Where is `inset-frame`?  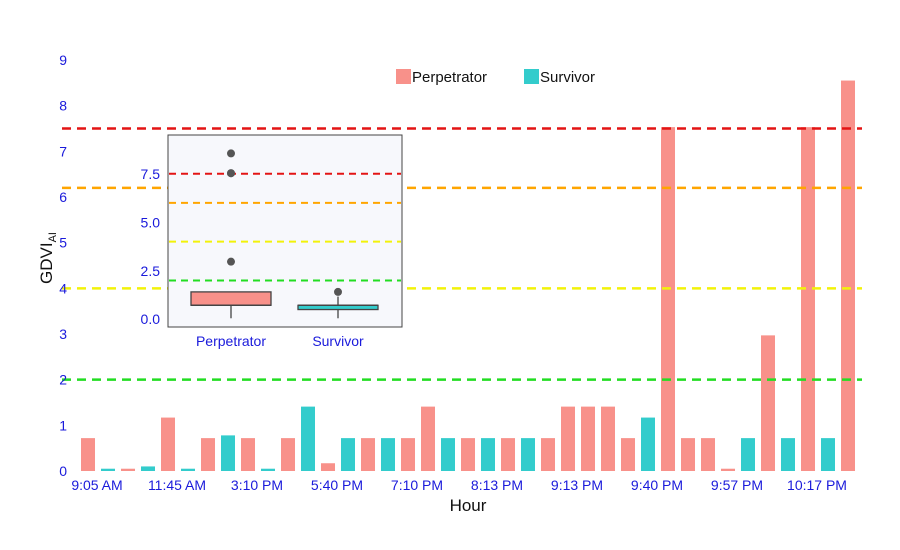
inset-frame is located at coordinates (285, 231).